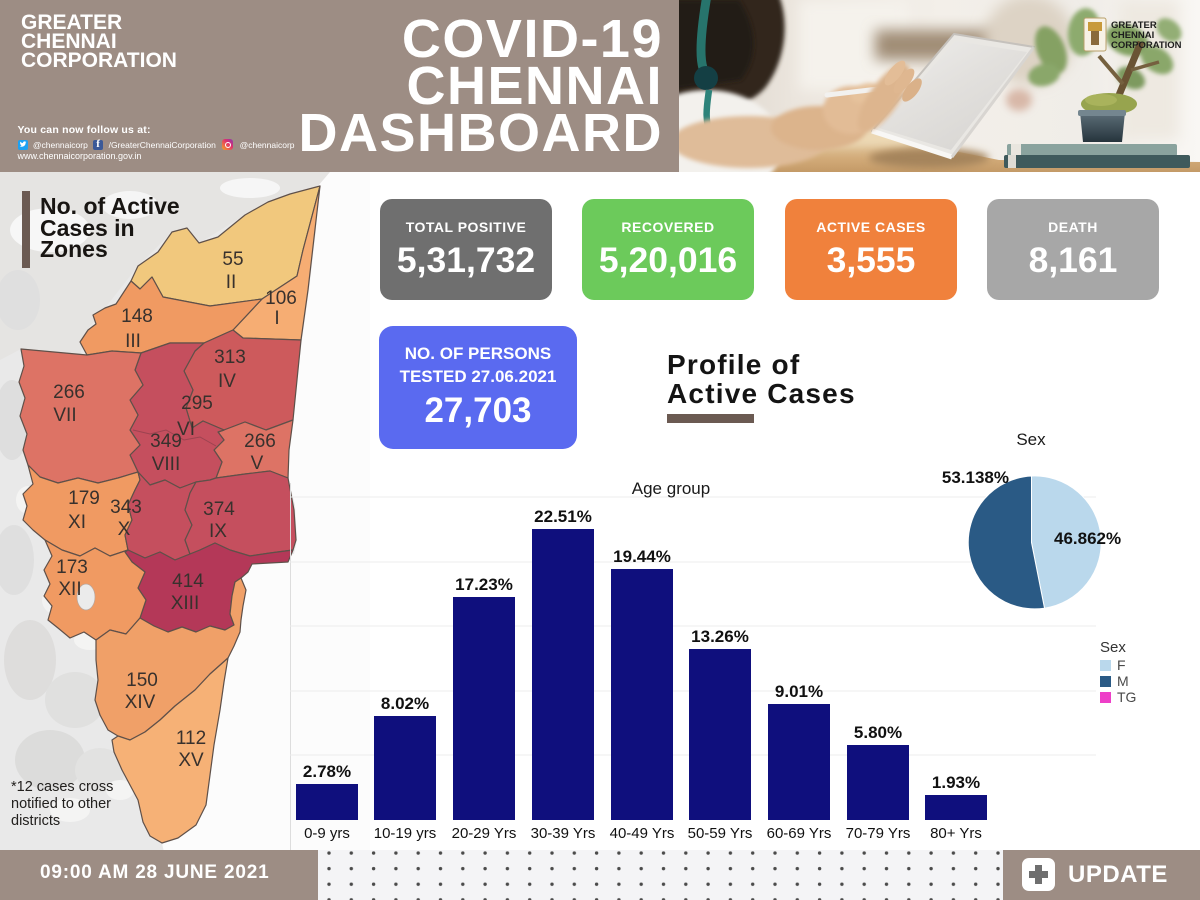 Image resolution: width=1200 pixels, height=900 pixels. Describe the element at coordinates (878, 833) in the screenshot. I see `svg-text: 70-79 Yrs` at that location.